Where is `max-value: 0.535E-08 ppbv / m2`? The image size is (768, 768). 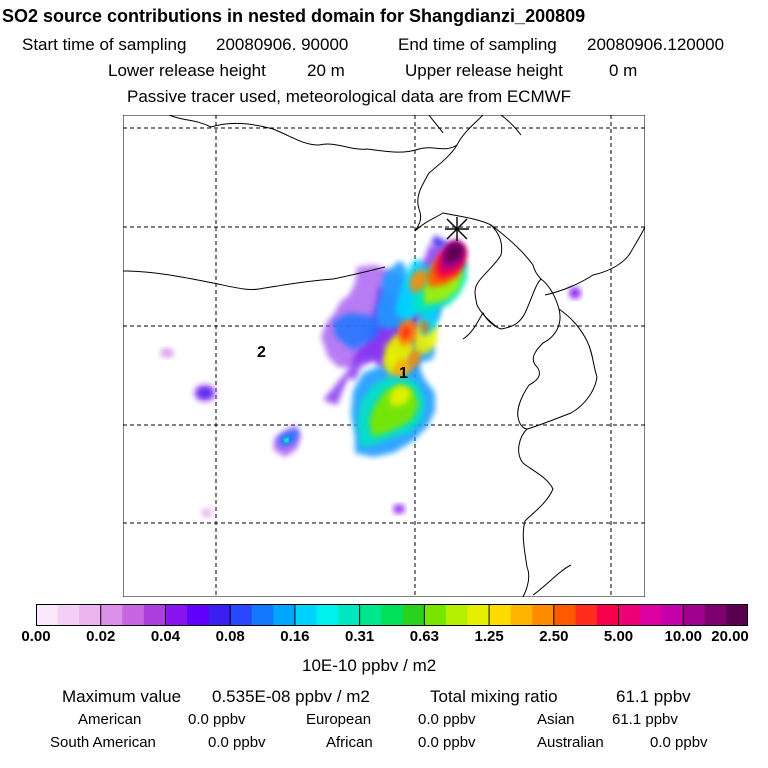
max-value: 0.535E-08 ppbv / m2 is located at coordinates (291, 696).